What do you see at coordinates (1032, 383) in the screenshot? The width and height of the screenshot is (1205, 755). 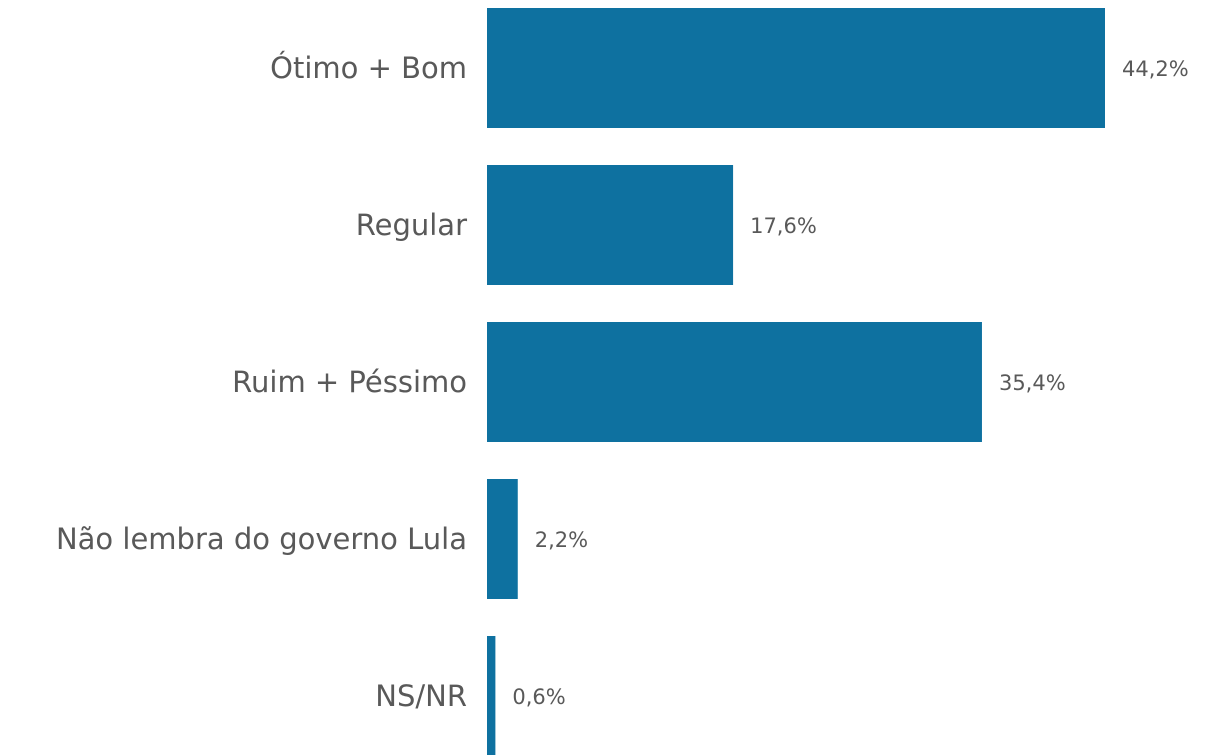 I see `value-label: 35,4%` at bounding box center [1032, 383].